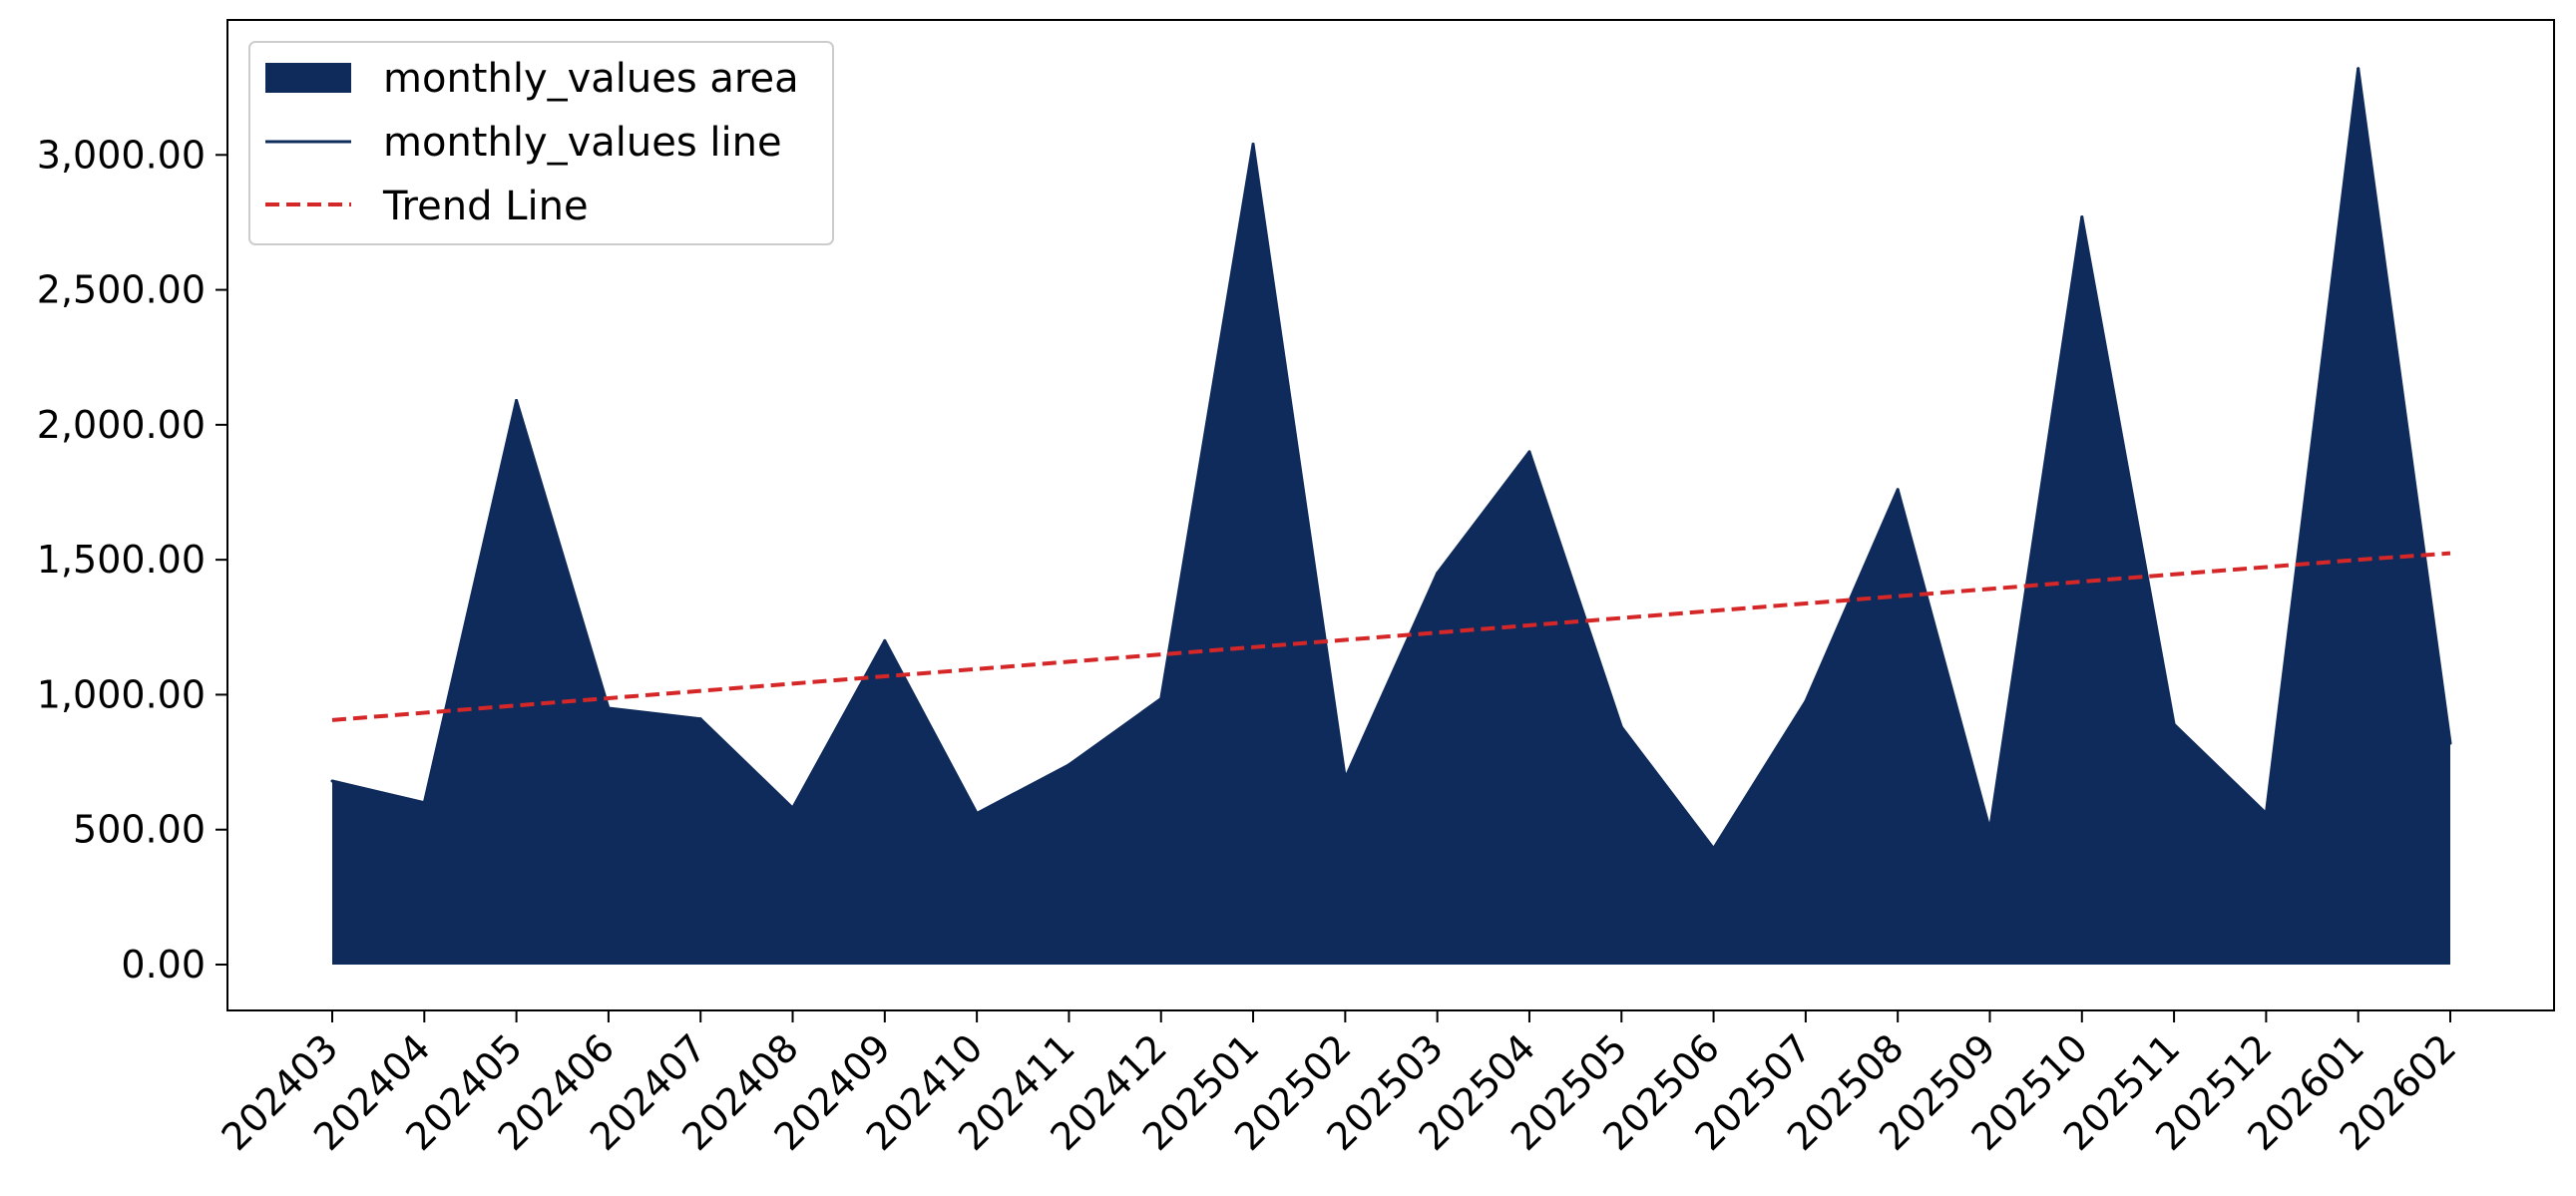 This screenshot has width=2576, height=1196. Describe the element at coordinates (121, 290) in the screenshot. I see `y-tick-label: 2,500.00` at that location.